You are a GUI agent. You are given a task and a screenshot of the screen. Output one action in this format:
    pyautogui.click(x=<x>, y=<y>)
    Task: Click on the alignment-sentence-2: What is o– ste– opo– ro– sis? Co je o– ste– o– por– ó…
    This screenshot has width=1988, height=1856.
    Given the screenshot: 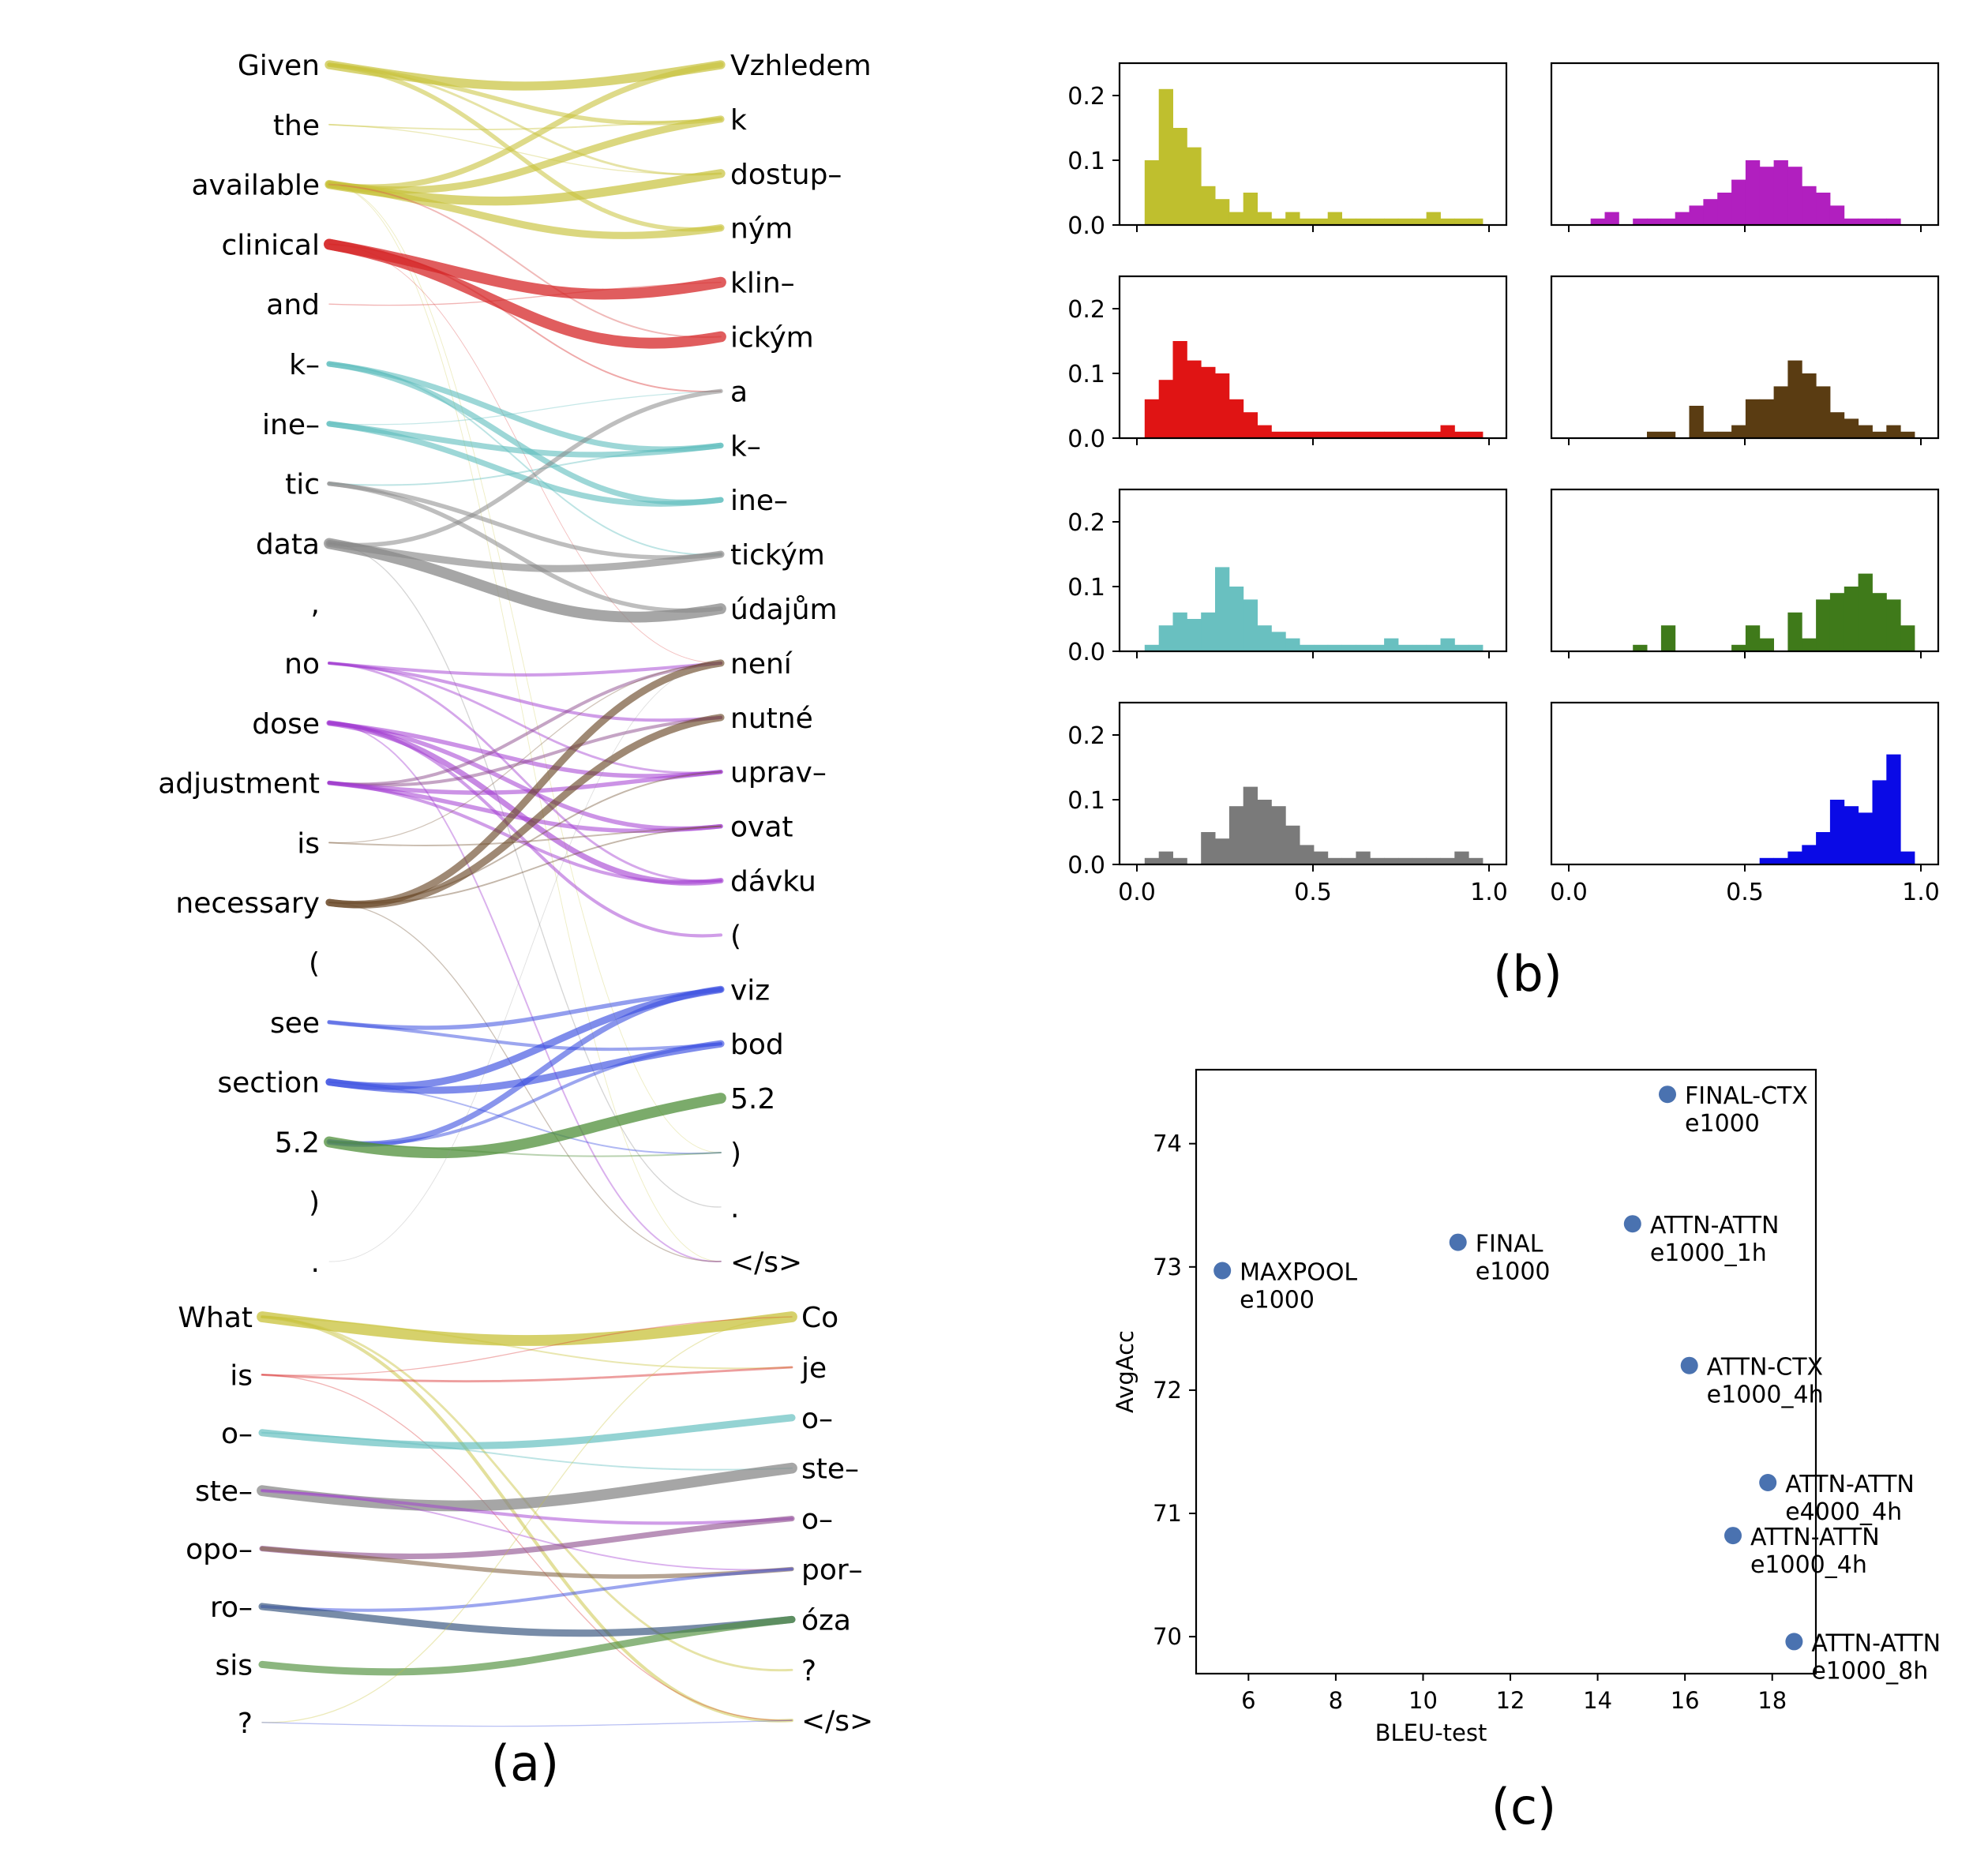 What is the action you would take?
    pyautogui.click(x=525, y=1521)
    